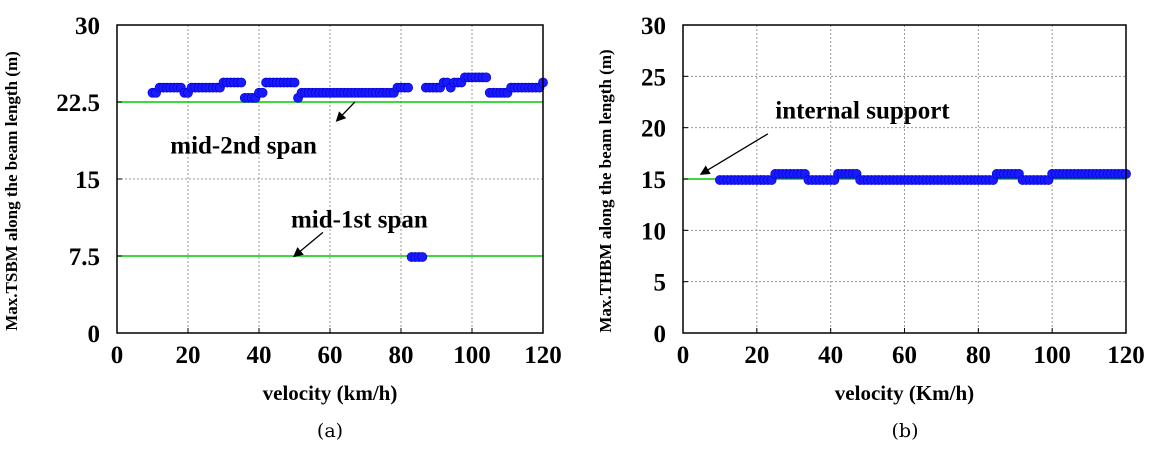  I want to click on y-axis-label: Max.THBM along the beam length (m), so click(605, 190).